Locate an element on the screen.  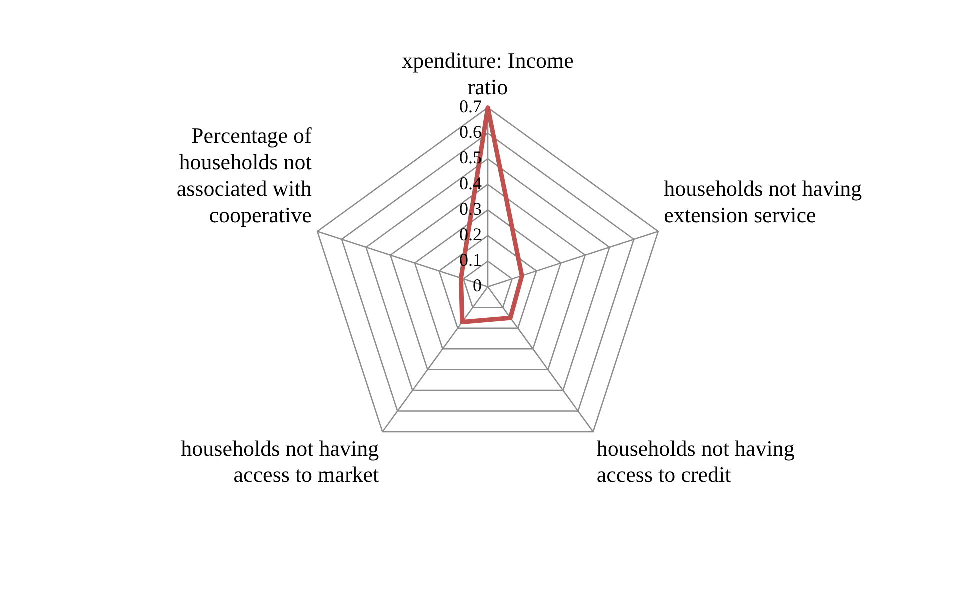
y-tick-label: 0 is located at coordinates (477, 286).